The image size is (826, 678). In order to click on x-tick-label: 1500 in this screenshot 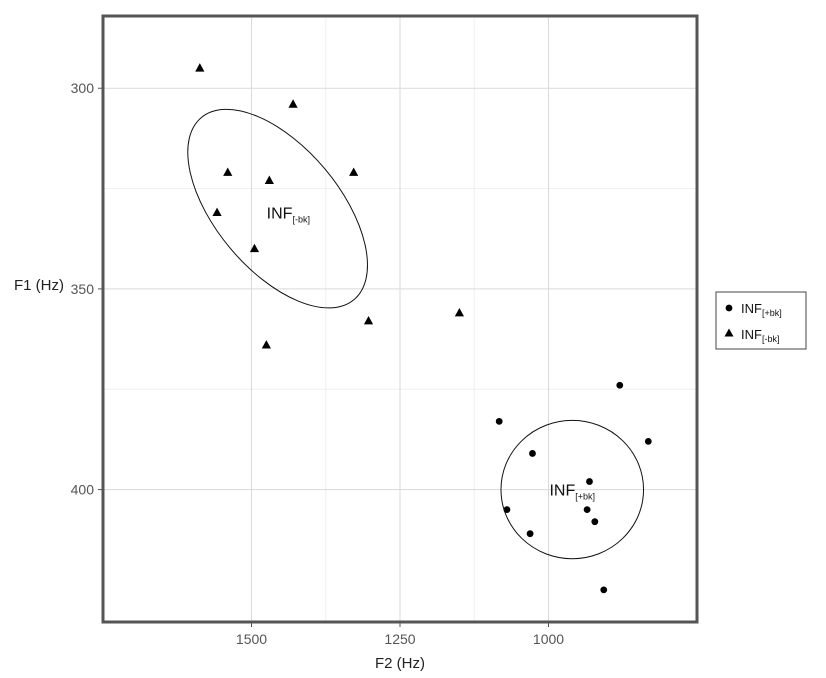, I will do `click(251, 639)`.